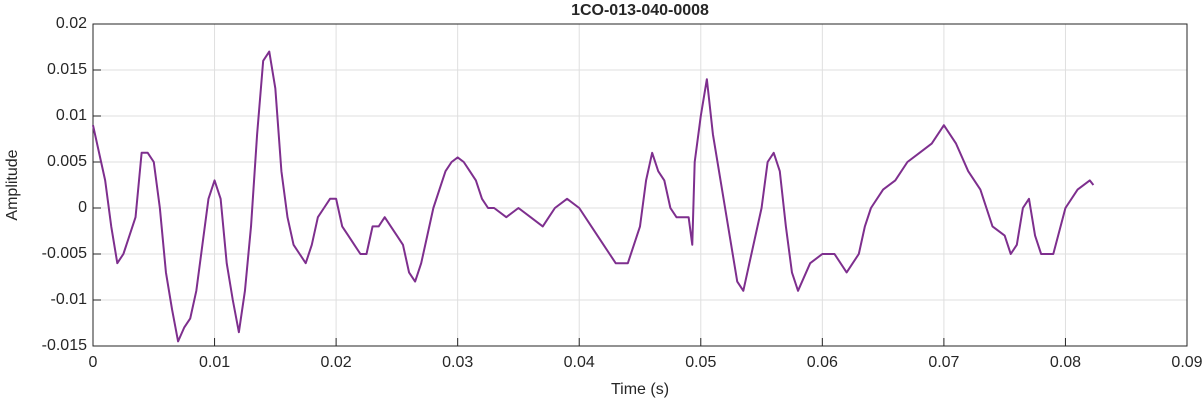  Describe the element at coordinates (214, 362) in the screenshot. I see `x-tick-label: 0.01` at that location.